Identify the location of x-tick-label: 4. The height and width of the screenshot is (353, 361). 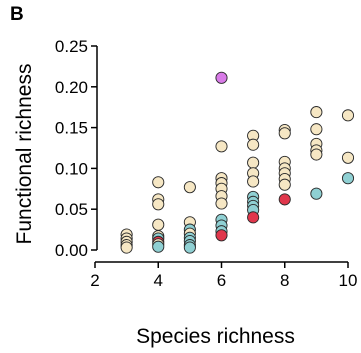
(158, 280).